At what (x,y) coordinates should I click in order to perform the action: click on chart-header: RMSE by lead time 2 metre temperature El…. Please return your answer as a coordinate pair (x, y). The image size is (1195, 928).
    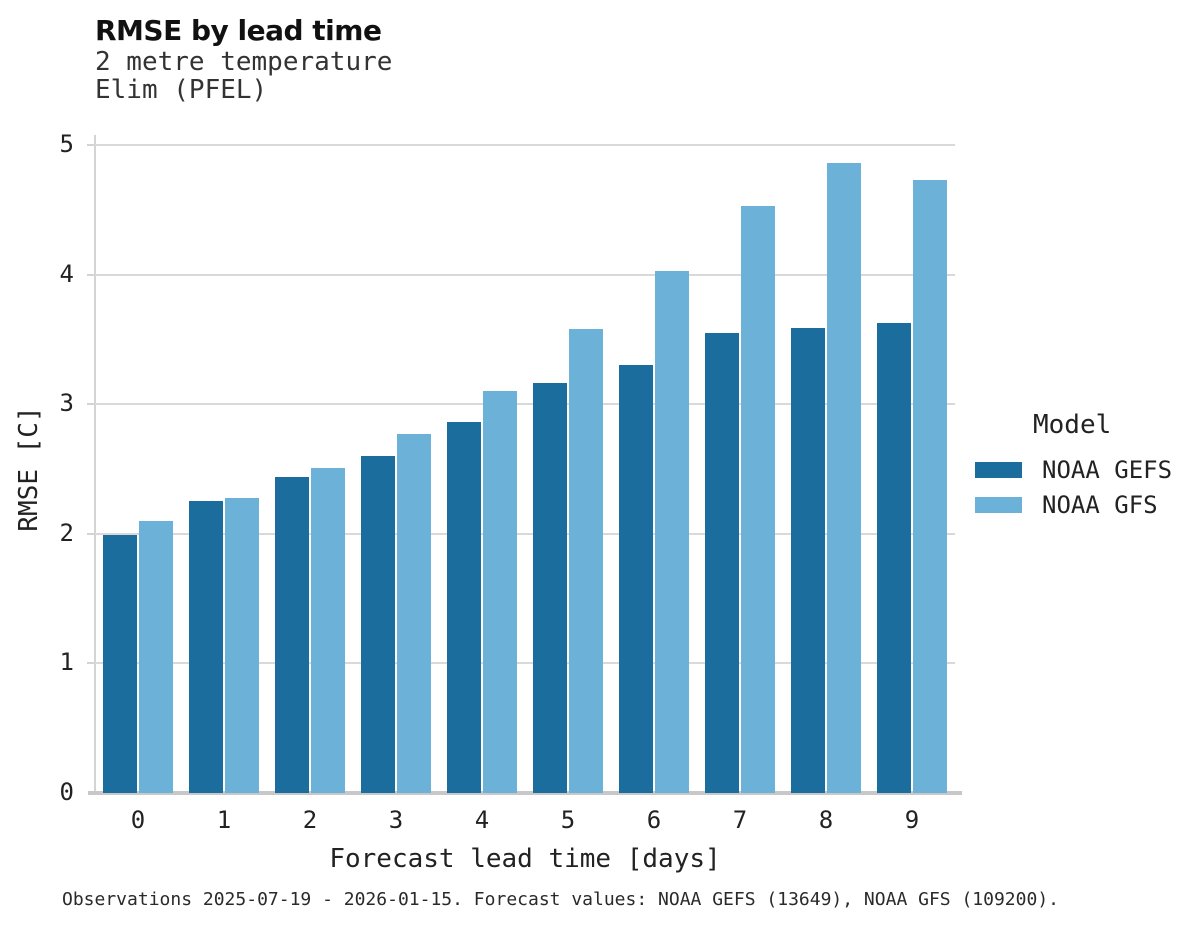
    Looking at the image, I should click on (243, 59).